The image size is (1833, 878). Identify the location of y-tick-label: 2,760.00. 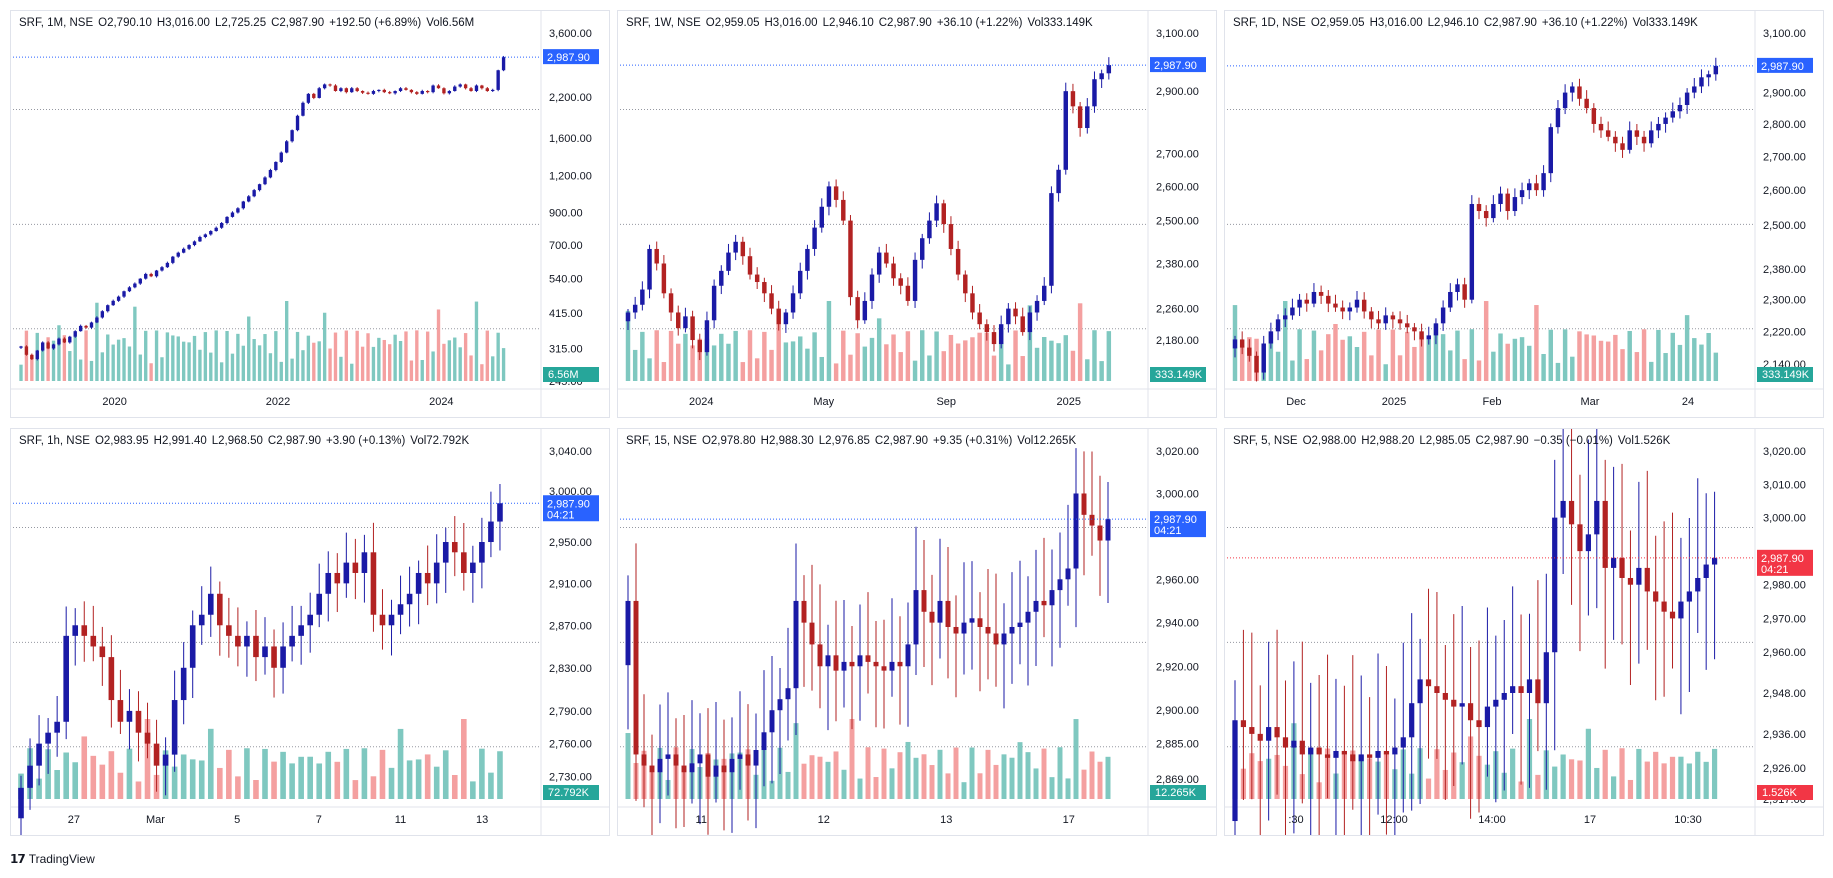
(570, 745).